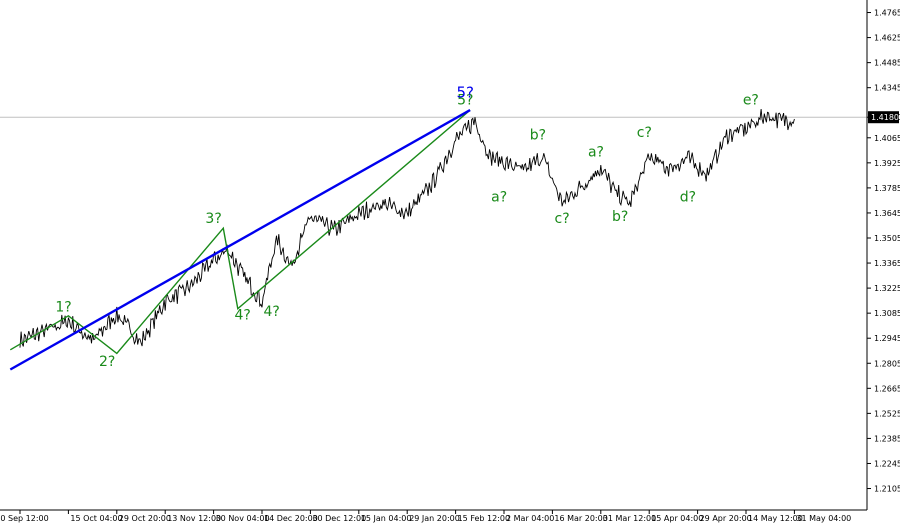 This screenshot has width=900, height=525. What do you see at coordinates (243, 518) in the screenshot?
I see `x-tick-label: 30 Nov 04:00` at bounding box center [243, 518].